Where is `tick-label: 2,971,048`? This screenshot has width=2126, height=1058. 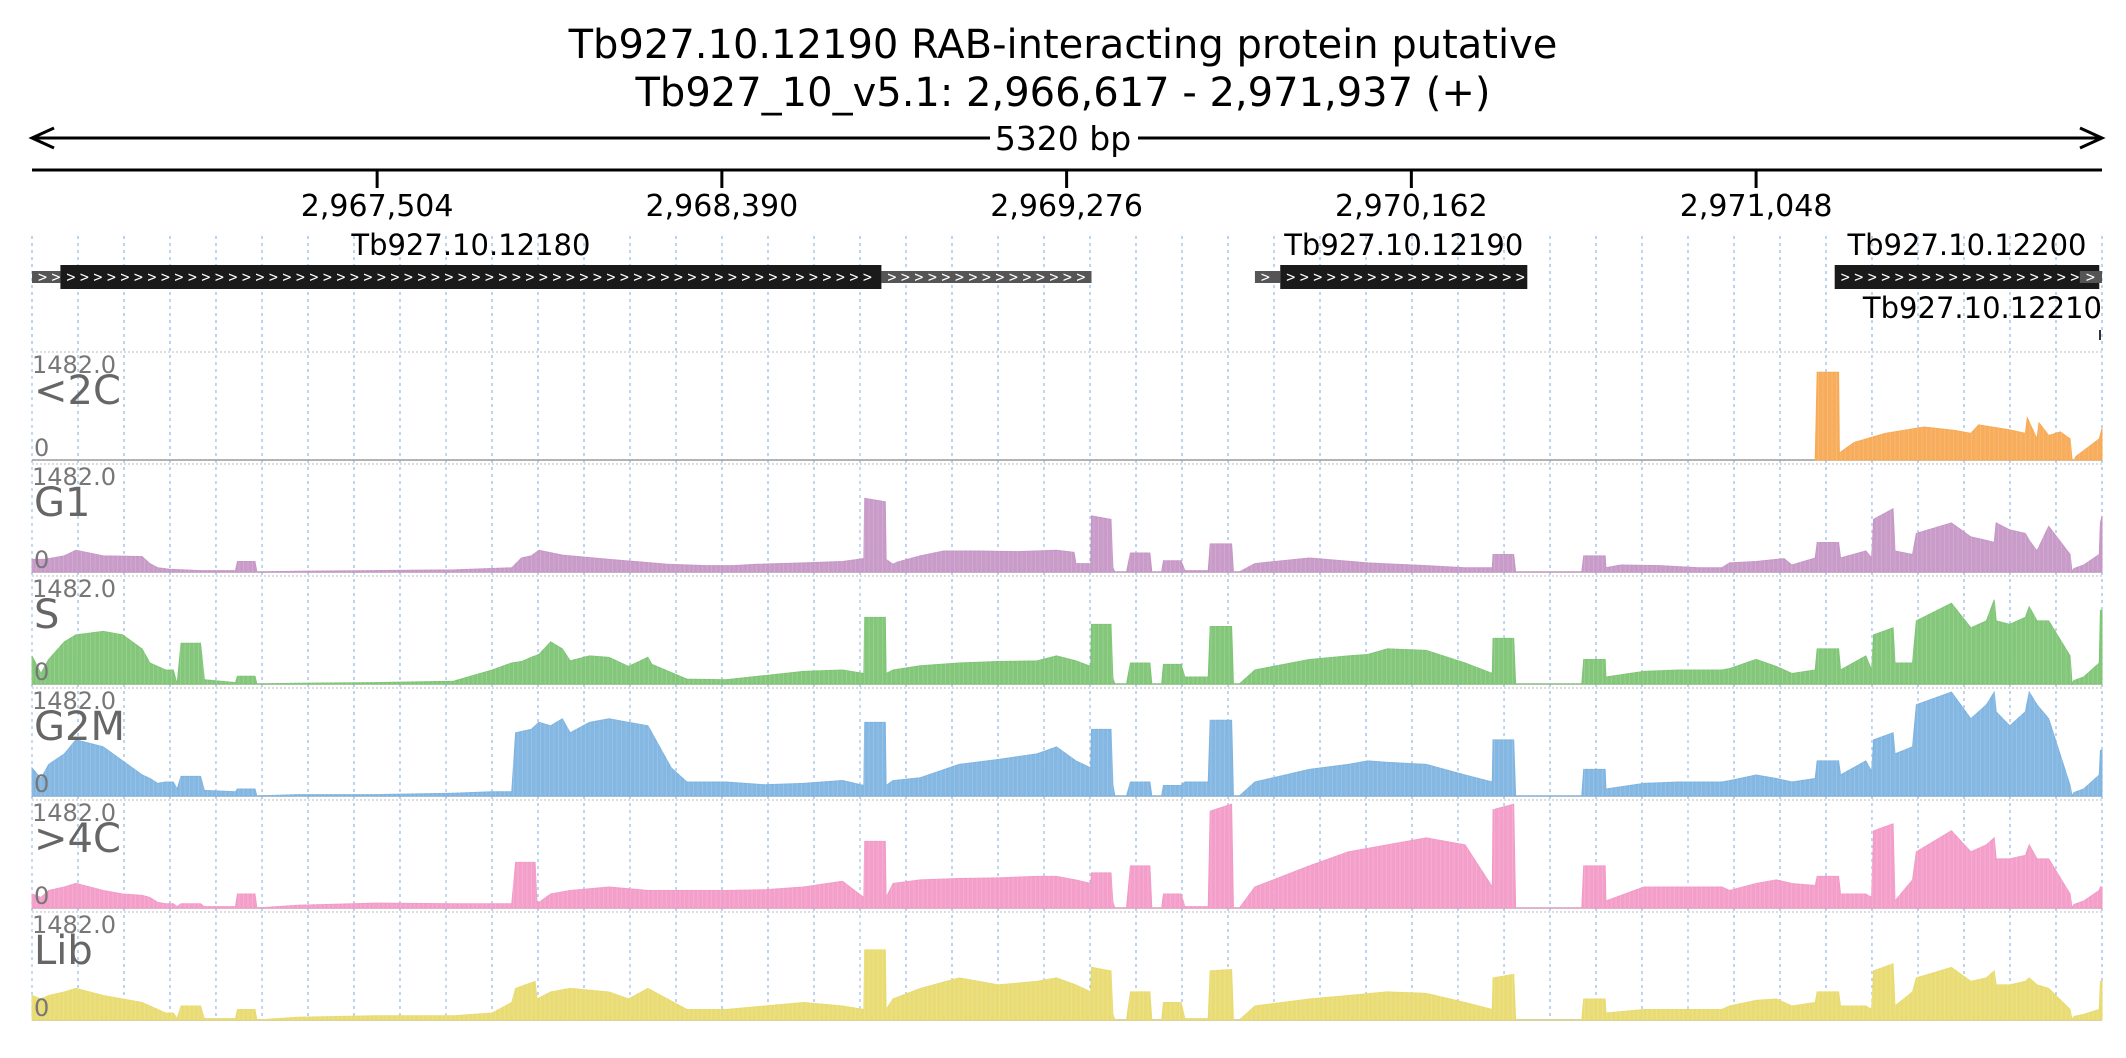
tick-label: 2,971,048 is located at coordinates (1756, 206).